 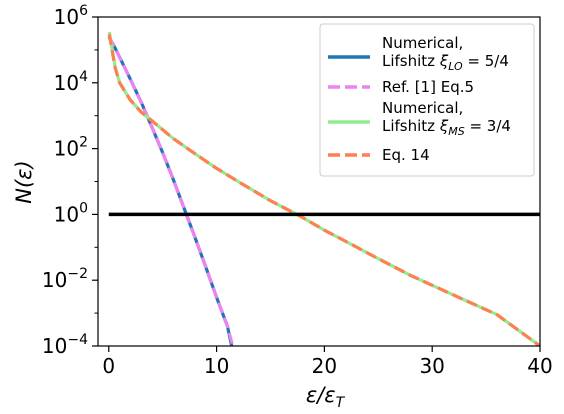 I want to click on x-tick-label-4: 40, so click(x=539, y=366).